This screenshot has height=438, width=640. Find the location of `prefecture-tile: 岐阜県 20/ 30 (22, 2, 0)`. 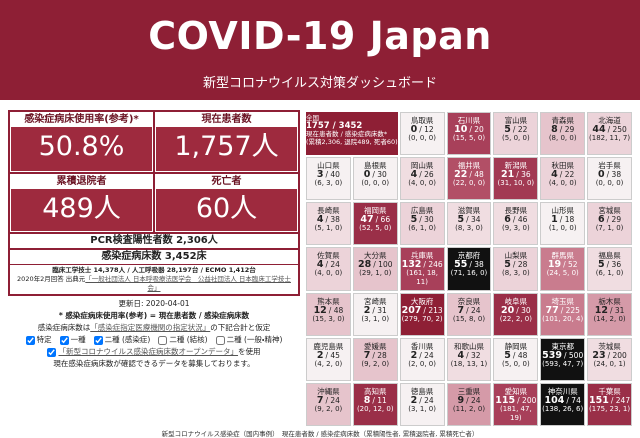

prefecture-tile: 岐阜県 20/ 30 (22, 2, 0) is located at coordinates (516, 314).